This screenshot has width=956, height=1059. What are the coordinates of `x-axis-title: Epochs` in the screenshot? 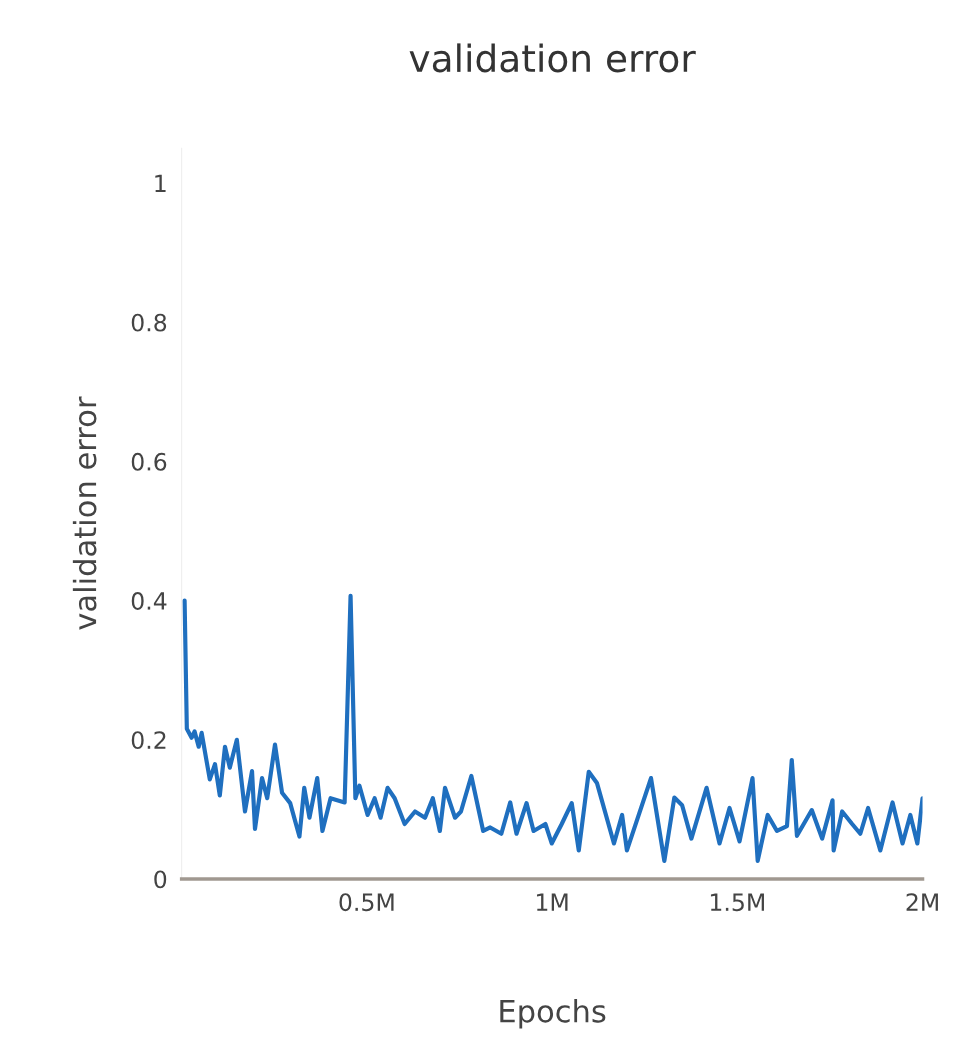 It's located at (553, 1014).